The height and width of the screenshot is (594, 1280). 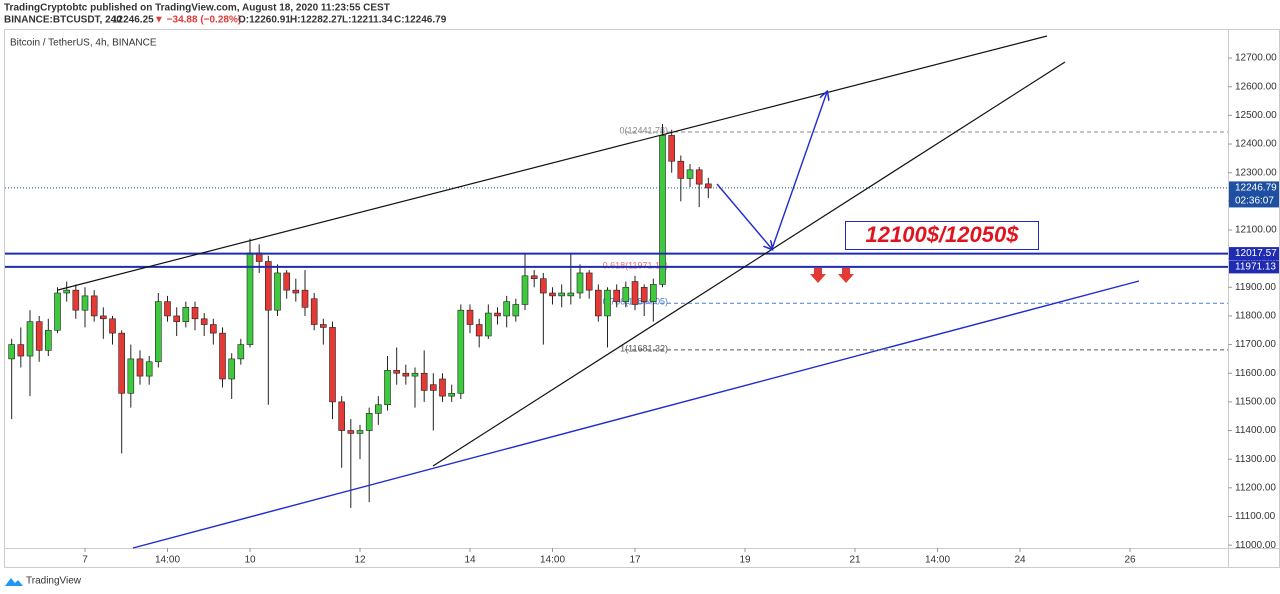 I want to click on y-tick-label: 11800.00, so click(x=1255, y=316).